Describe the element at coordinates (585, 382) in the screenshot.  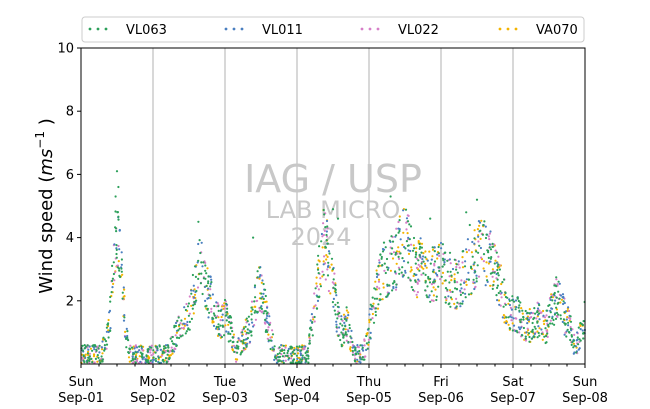
I see `x-tick-label-day: Sun` at that location.